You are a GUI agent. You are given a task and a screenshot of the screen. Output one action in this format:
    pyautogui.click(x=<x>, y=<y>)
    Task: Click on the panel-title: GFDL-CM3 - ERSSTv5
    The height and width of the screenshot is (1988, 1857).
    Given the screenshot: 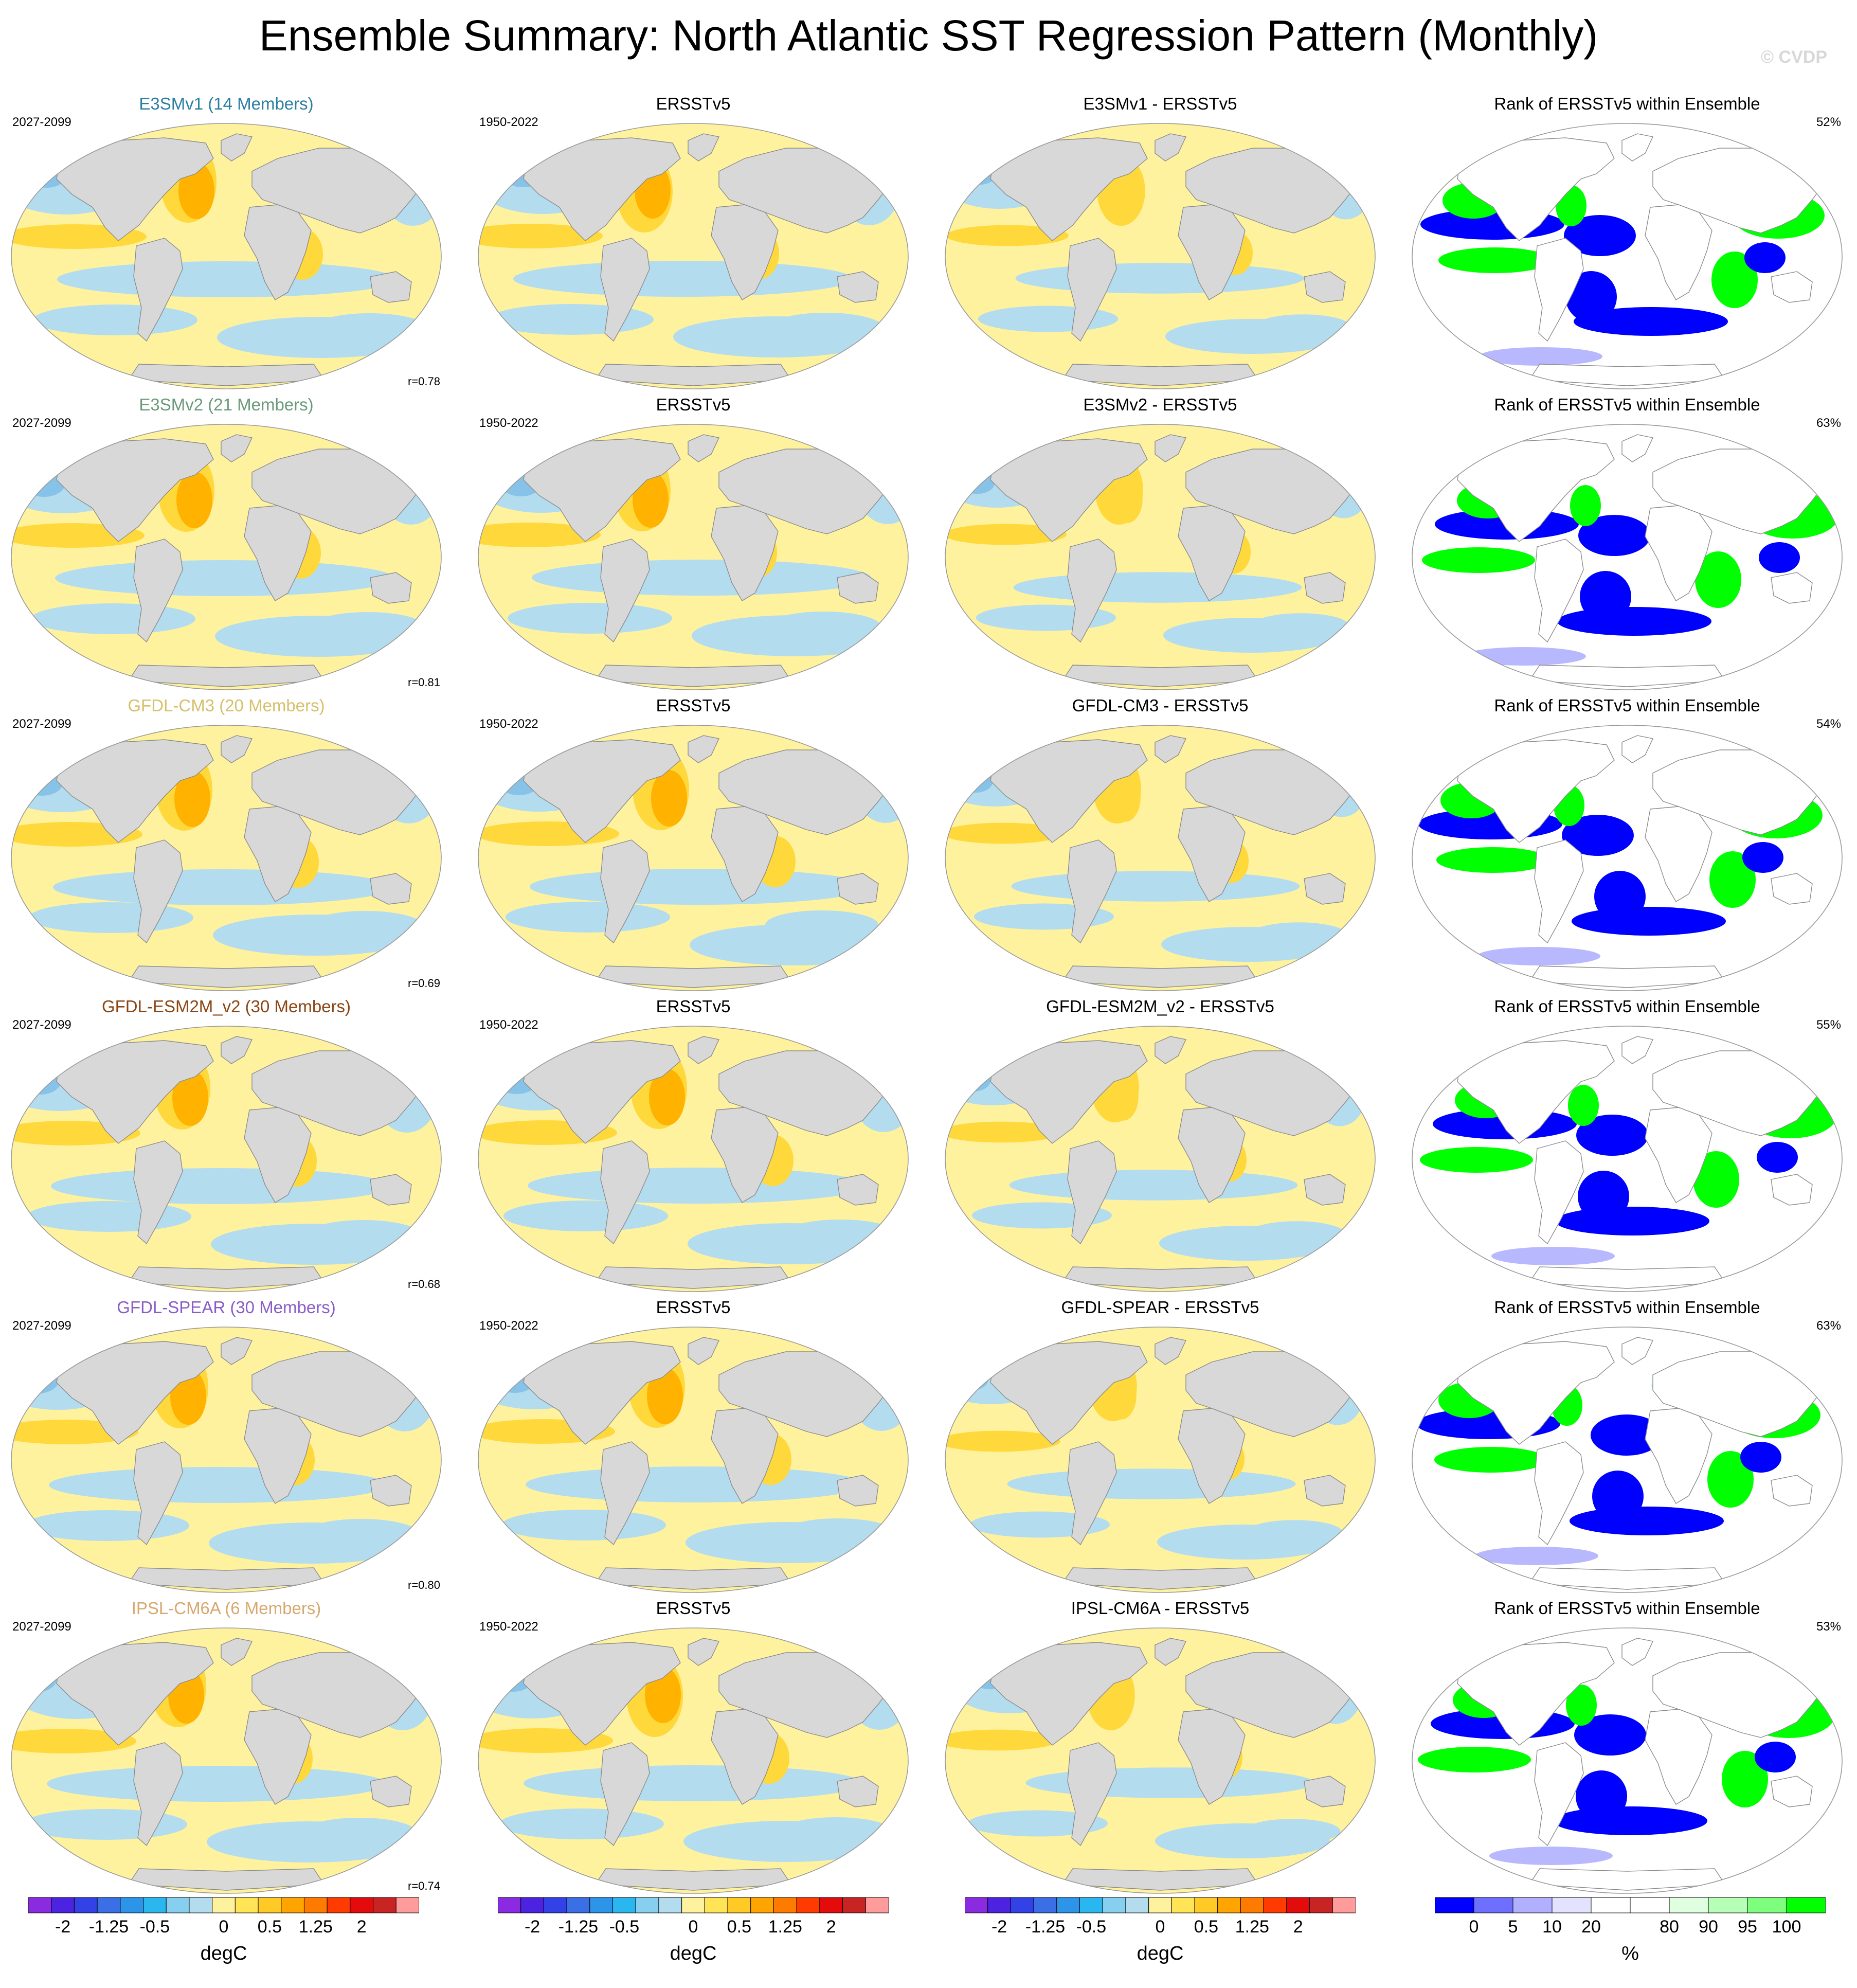 What is the action you would take?
    pyautogui.click(x=1160, y=705)
    